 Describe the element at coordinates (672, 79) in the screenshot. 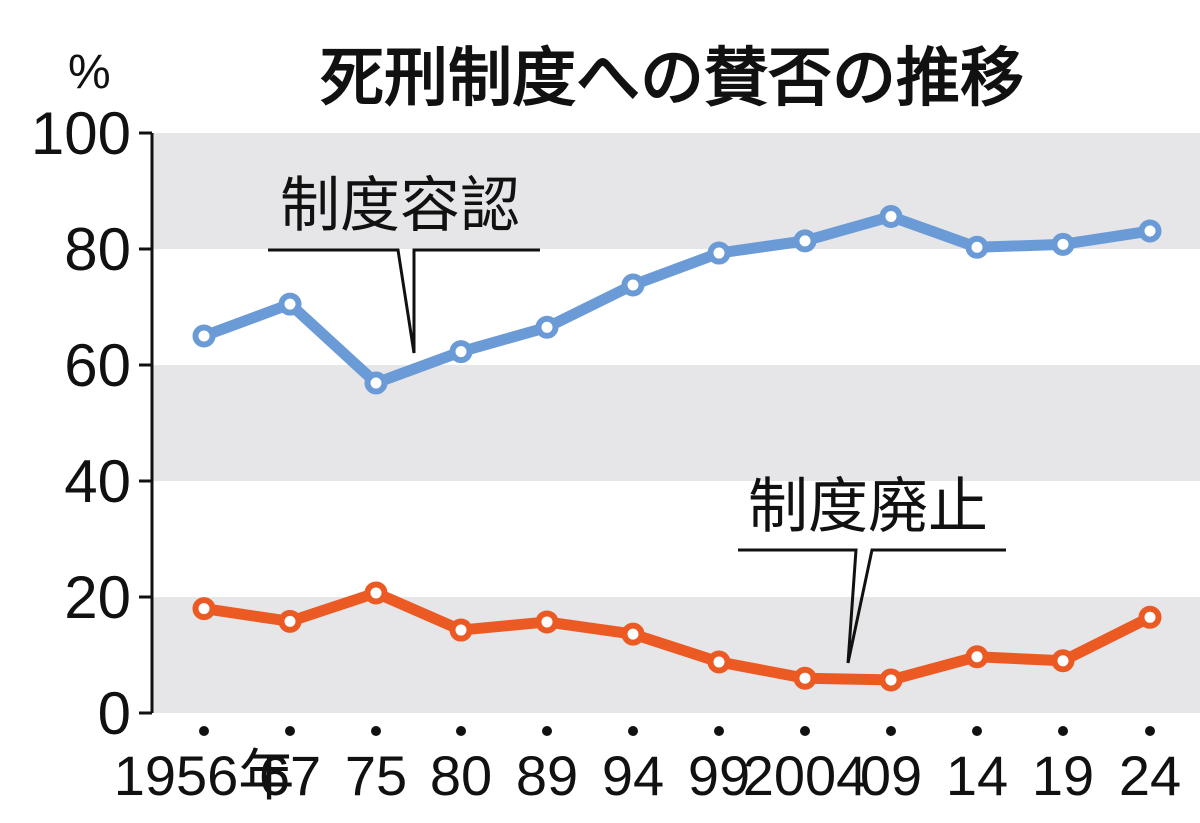

I see `chart-title: 死刑制度への賛否の推移` at that location.